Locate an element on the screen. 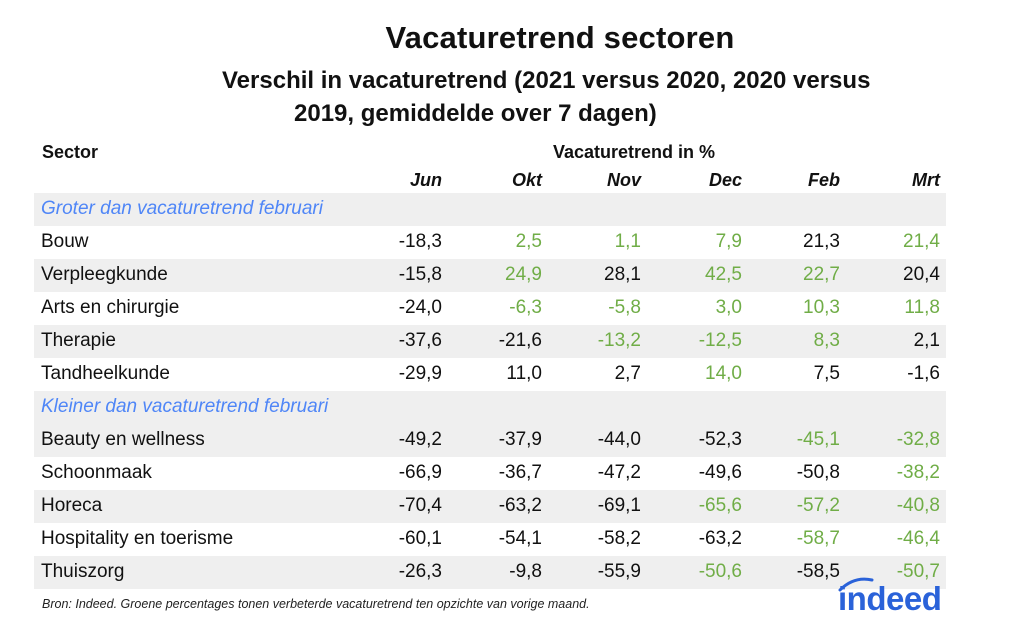 The height and width of the screenshot is (641, 1024). month-header: Nov is located at coordinates (623, 180).